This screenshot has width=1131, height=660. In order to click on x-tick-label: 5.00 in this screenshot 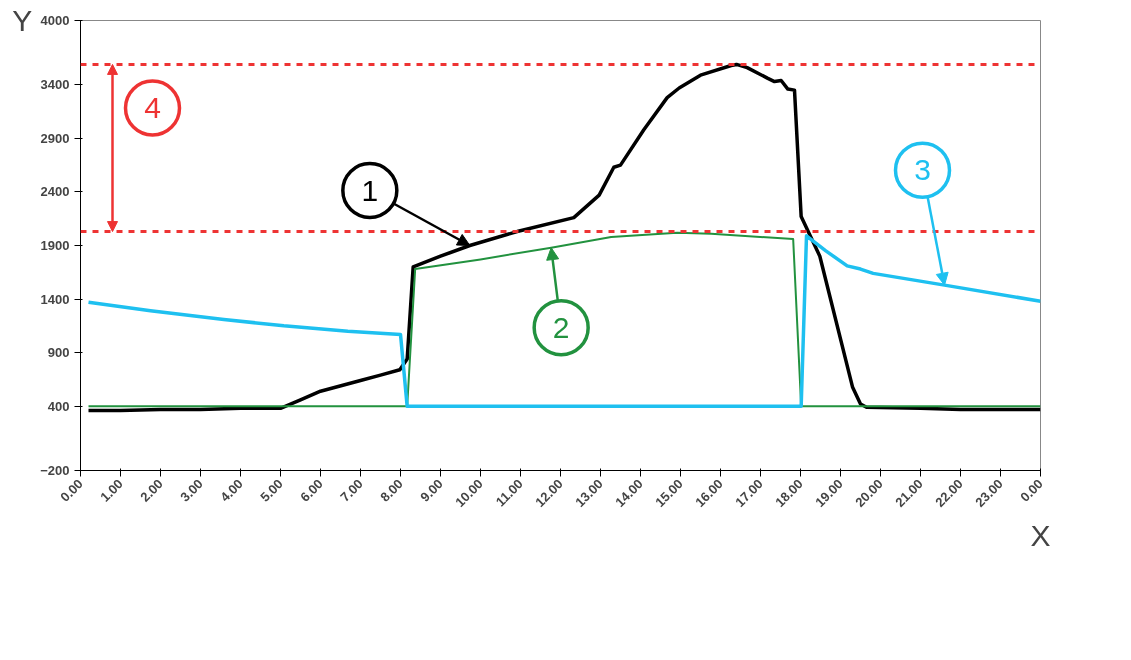, I will do `click(271, 490)`.